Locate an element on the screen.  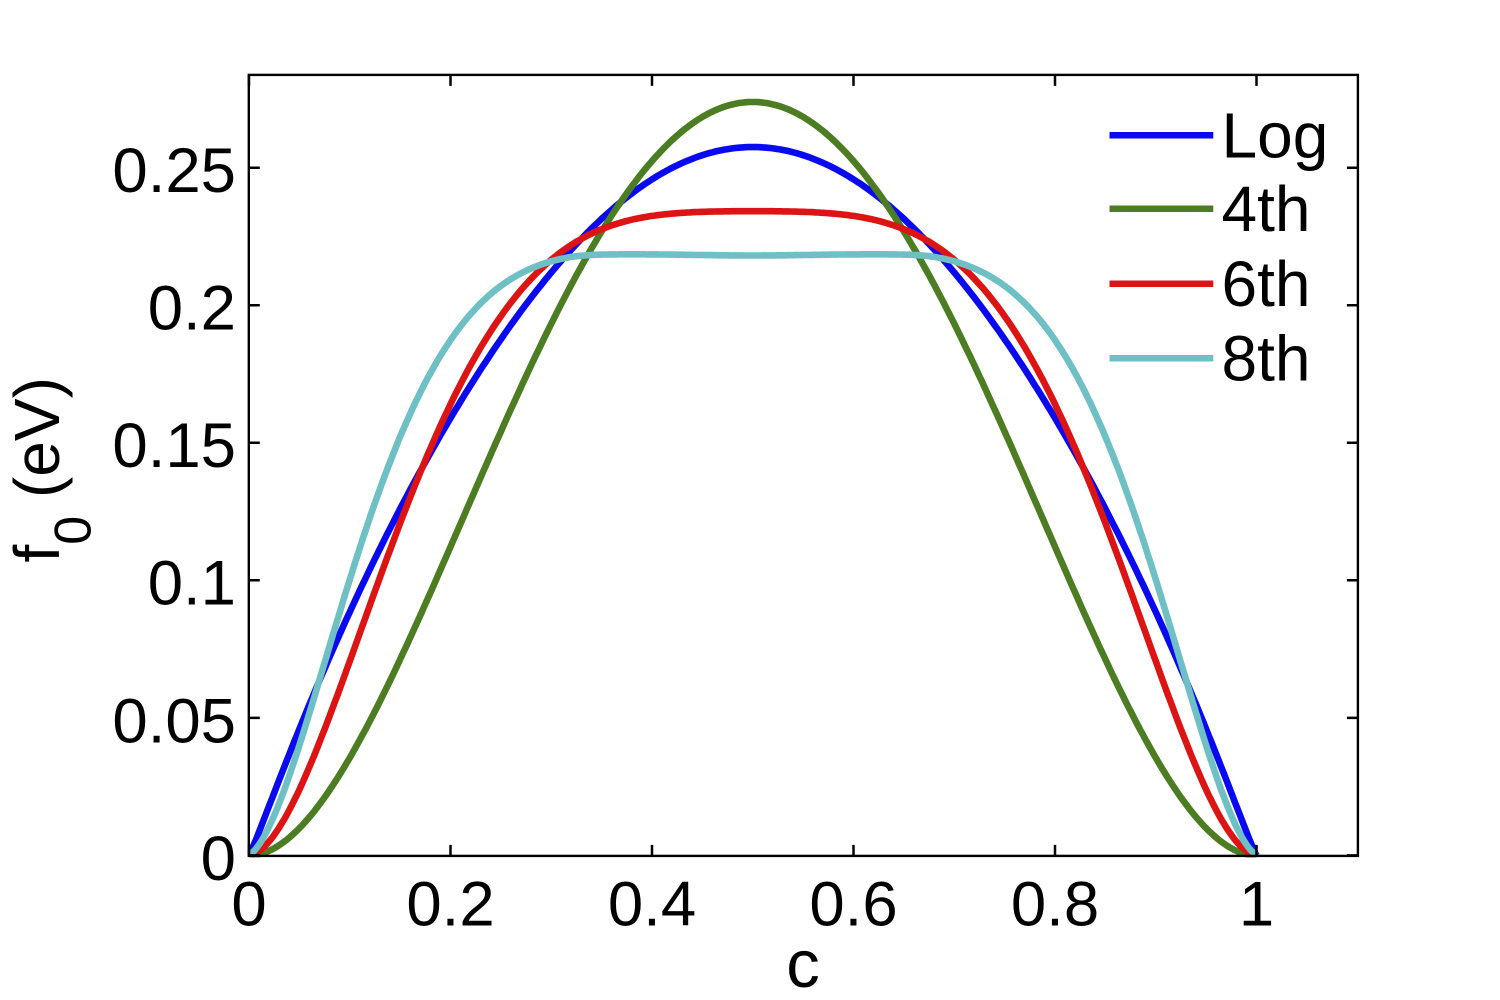
svg-text: 0.4 is located at coordinates (652, 904).